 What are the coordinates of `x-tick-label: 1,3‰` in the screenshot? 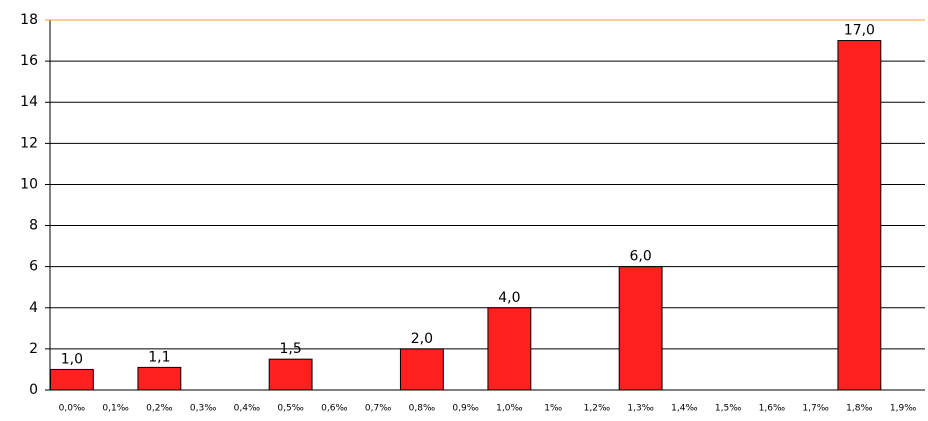 It's located at (640, 409).